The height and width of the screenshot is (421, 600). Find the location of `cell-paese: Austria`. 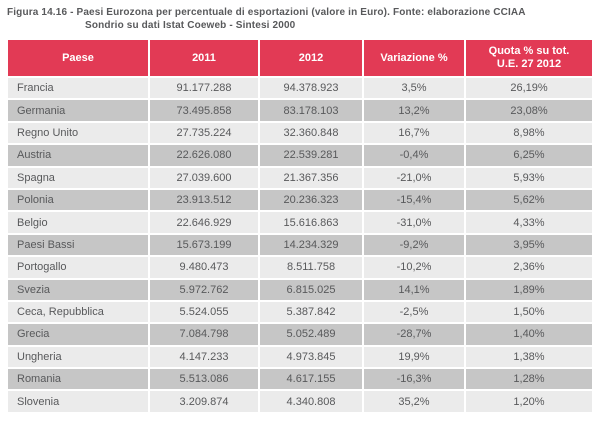

cell-paese: Austria is located at coordinates (78, 155).